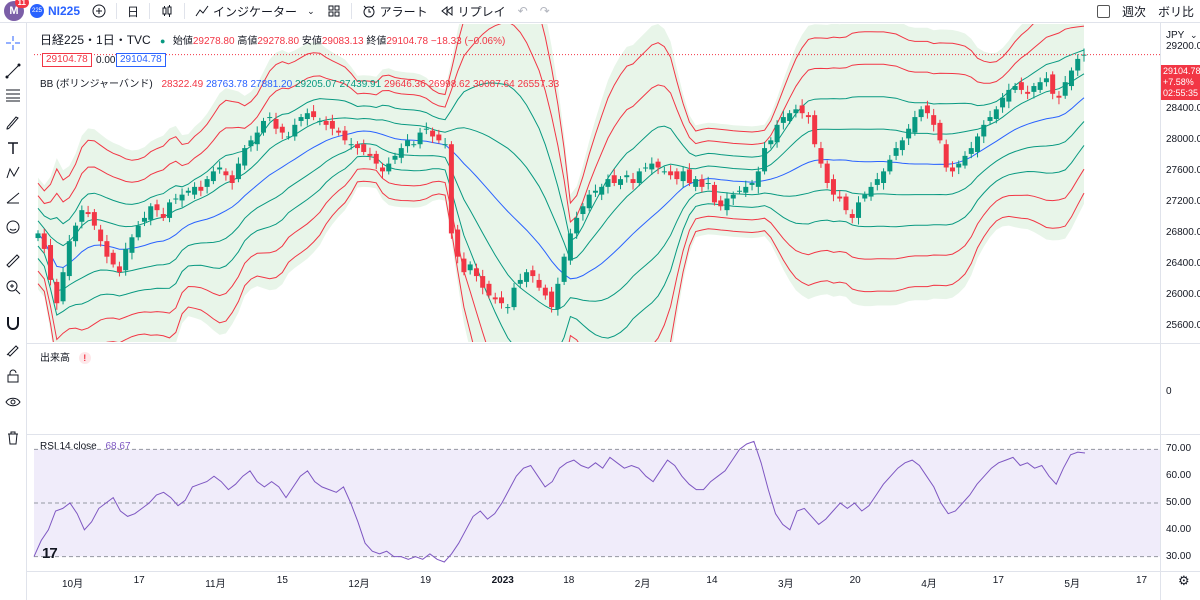 Image resolution: width=1200 pixels, height=600 pixels. I want to click on crosshair-icon, so click(13, 43).